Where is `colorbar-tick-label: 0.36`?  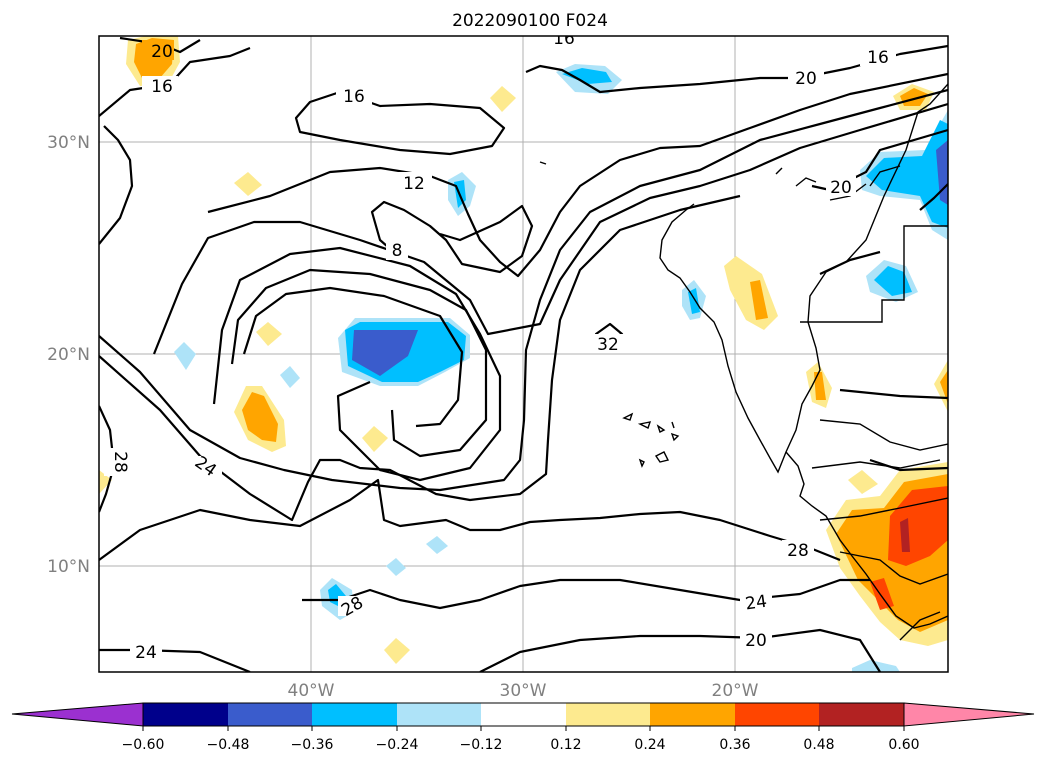
colorbar-tick-label: 0.36 is located at coordinates (734, 745).